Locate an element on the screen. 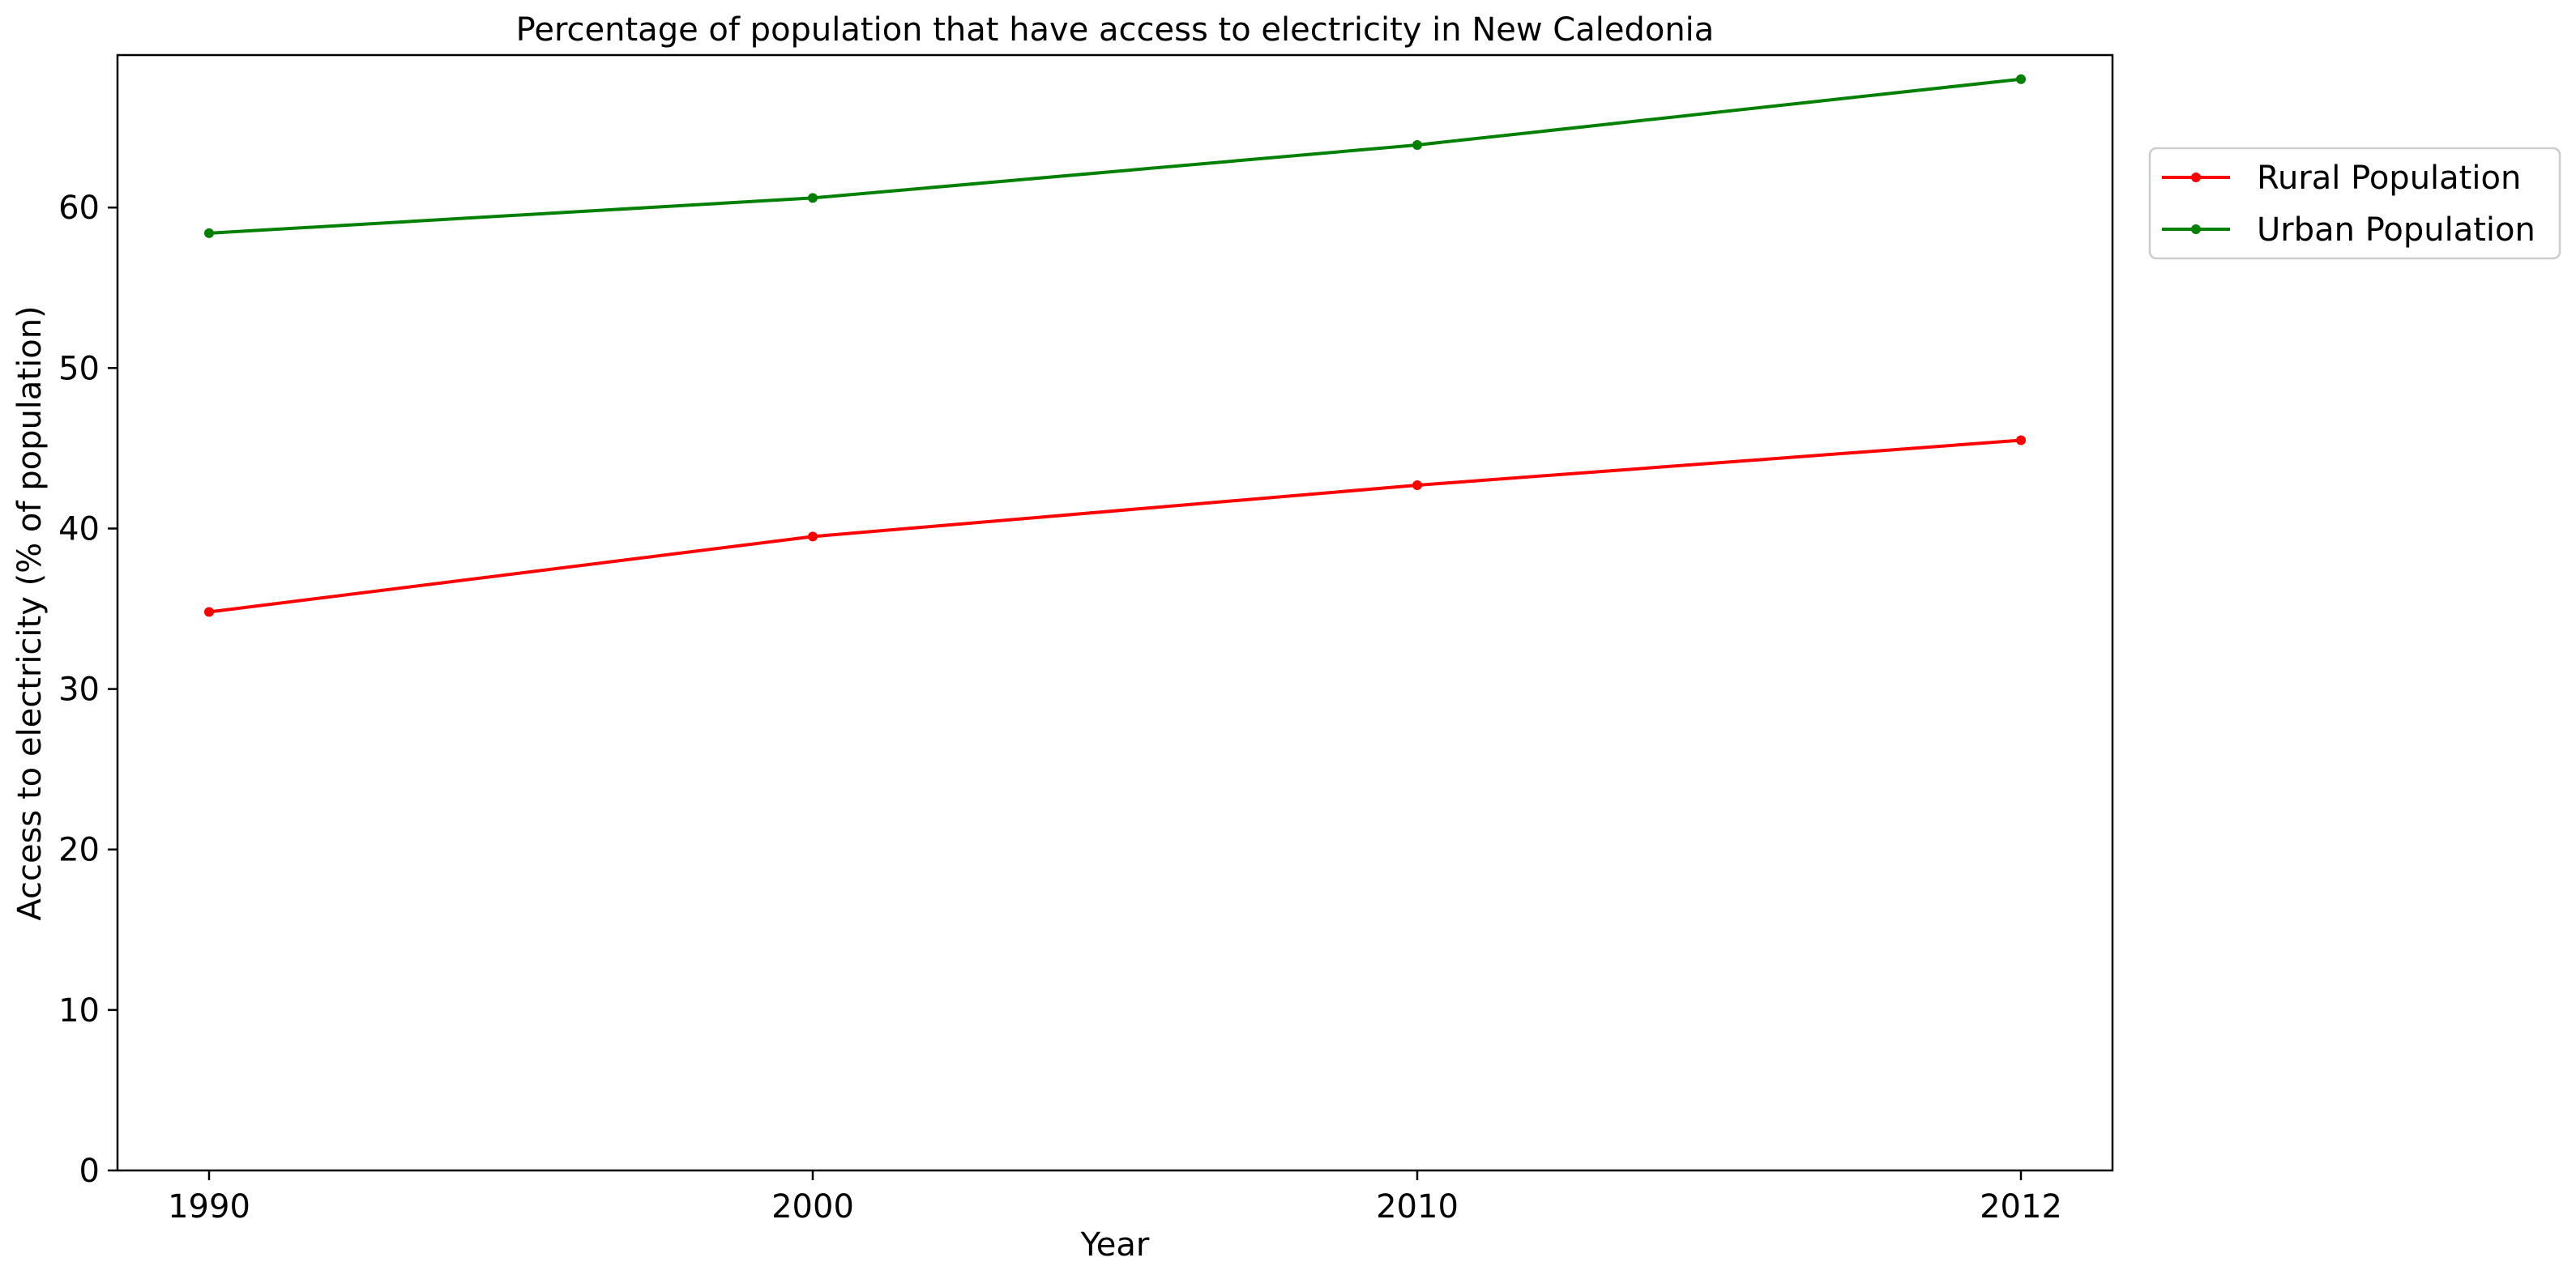  y-axis: 0 10 20 30 40 50 60 is located at coordinates (87, 690).